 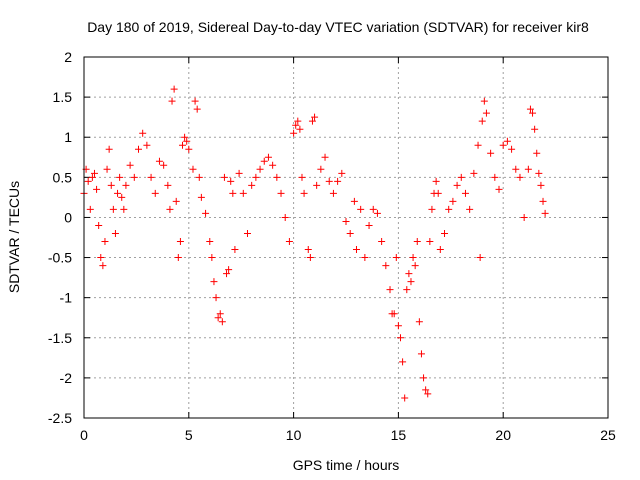 What do you see at coordinates (66, 378) in the screenshot?
I see `y-tick-label: -2` at bounding box center [66, 378].